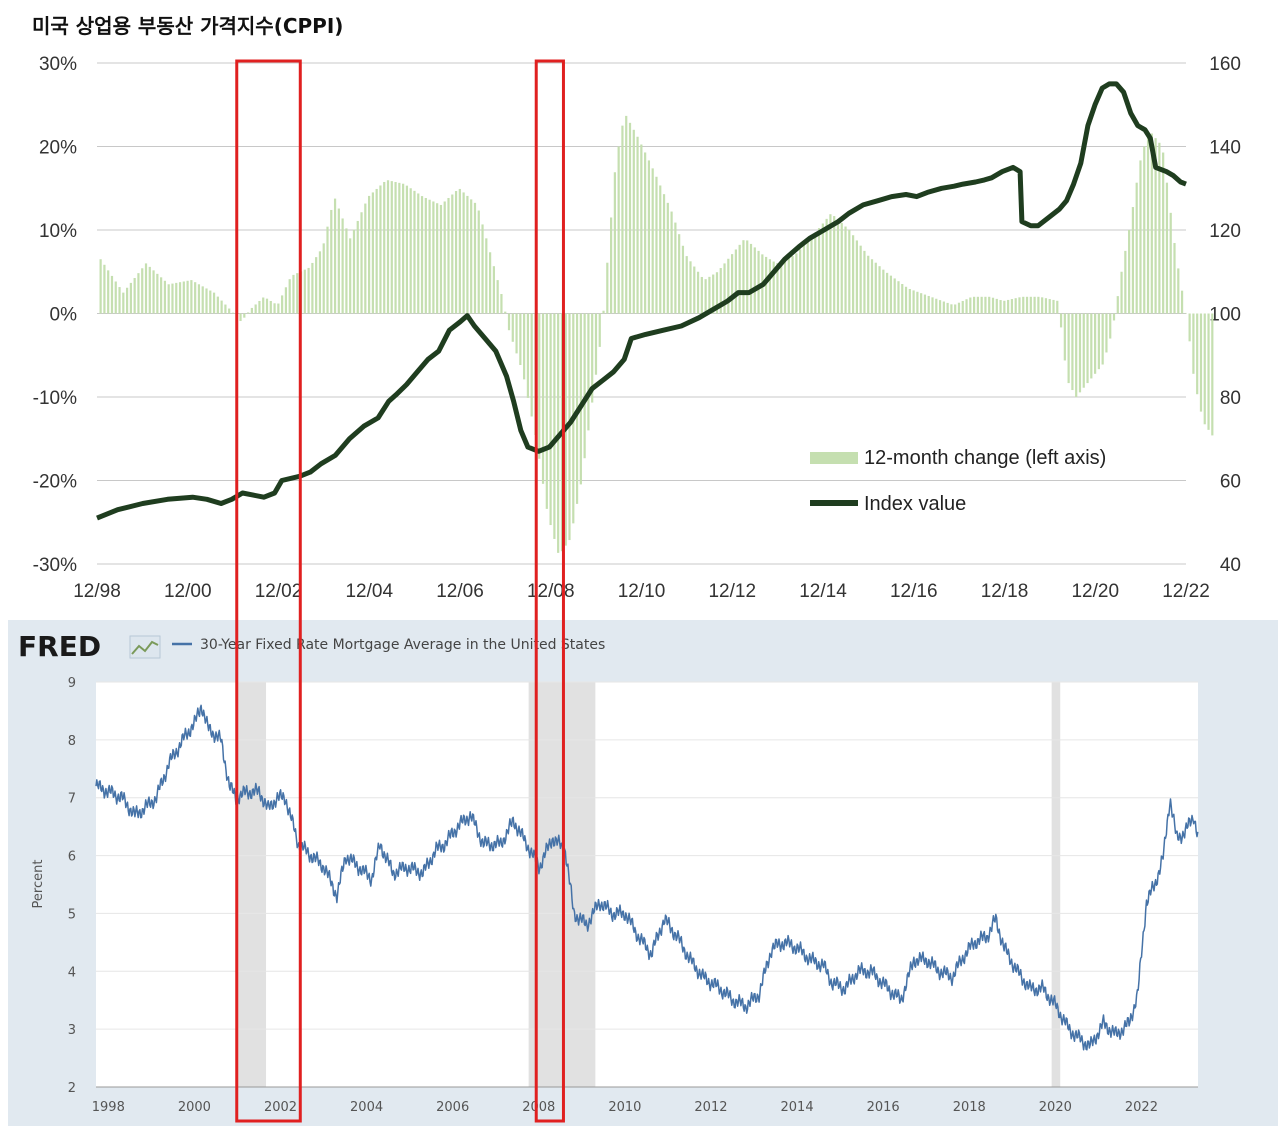 This screenshot has width=1280, height=1126. What do you see at coordinates (187, 26) in the screenshot?
I see `cppi-title: 미국 상업용 부동산 가격지수(CPPI)` at bounding box center [187, 26].